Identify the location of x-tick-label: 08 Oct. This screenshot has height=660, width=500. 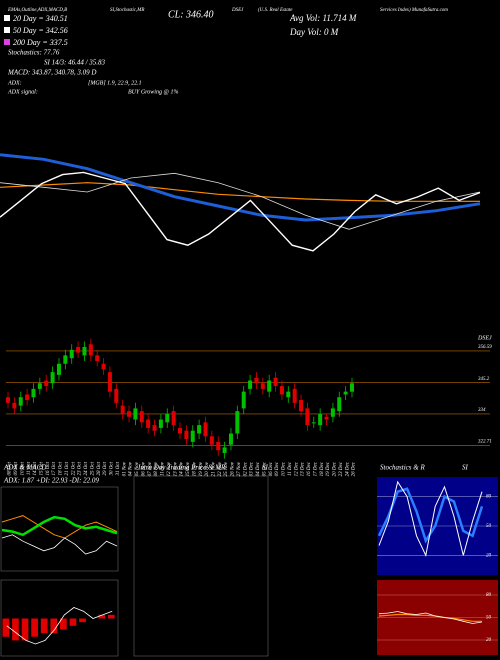
(10, 468).